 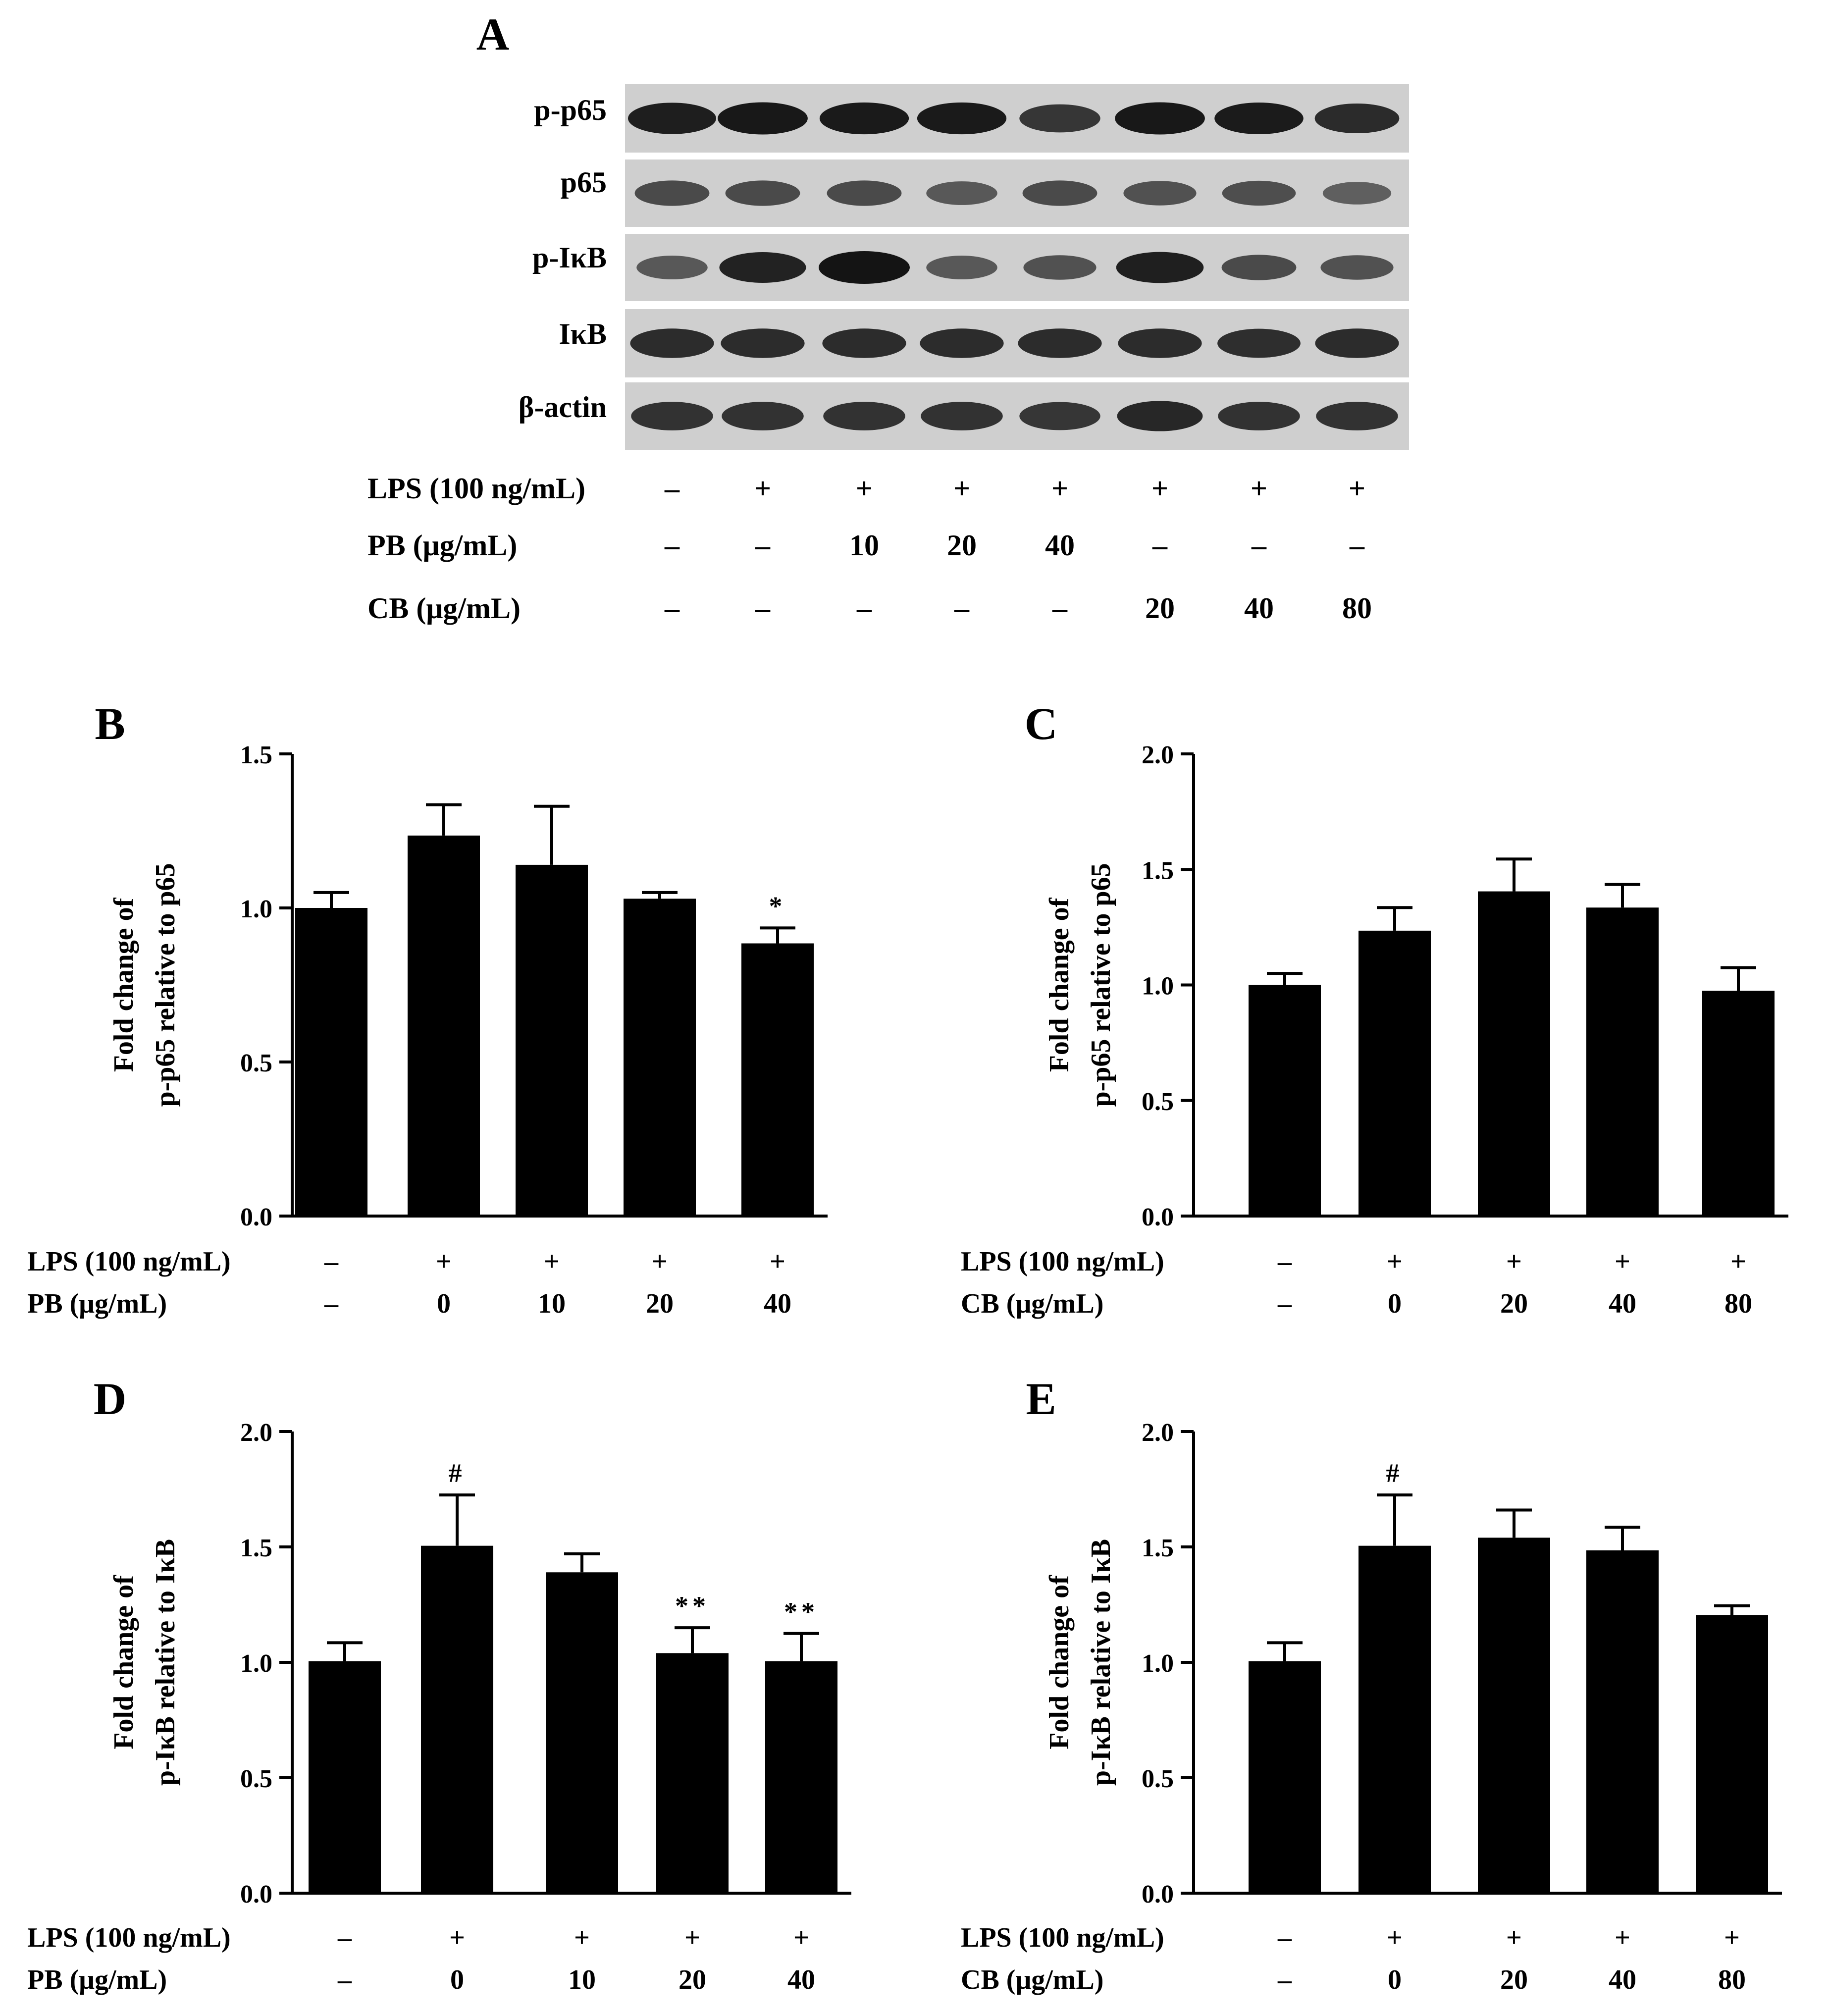 What do you see at coordinates (777, 906) in the screenshot?
I see `significance-marker: *` at bounding box center [777, 906].